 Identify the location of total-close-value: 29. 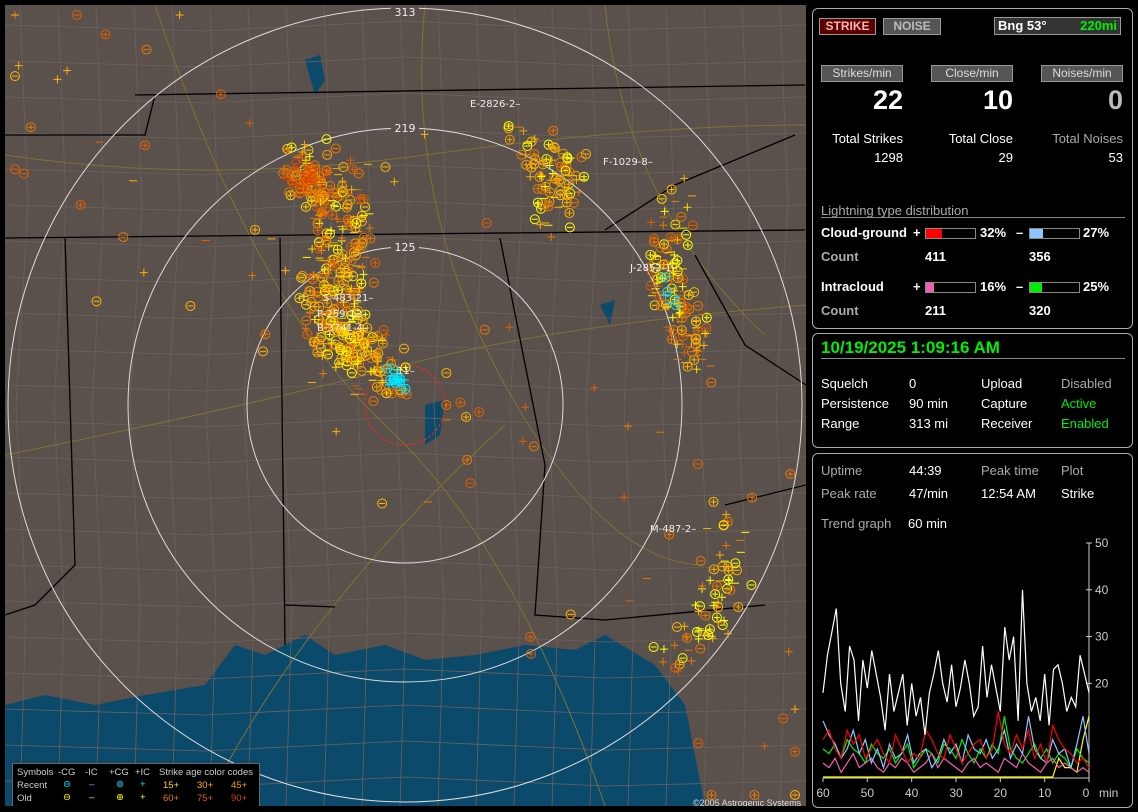
(1005, 157).